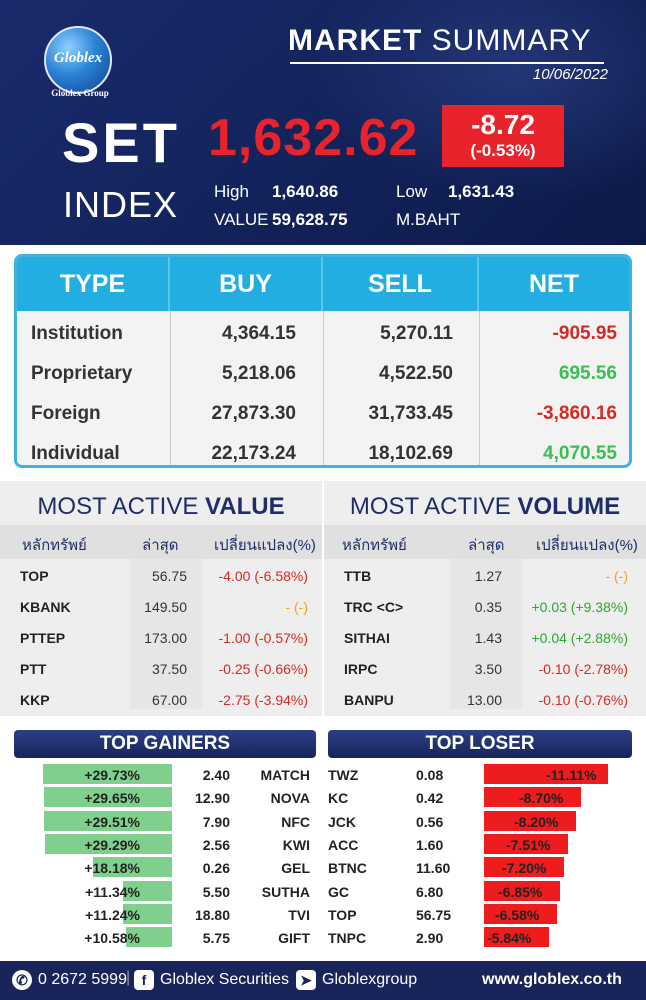 The width and height of the screenshot is (646, 1000). What do you see at coordinates (112, 775) in the screenshot?
I see `gainer-pct: +29.73%` at bounding box center [112, 775].